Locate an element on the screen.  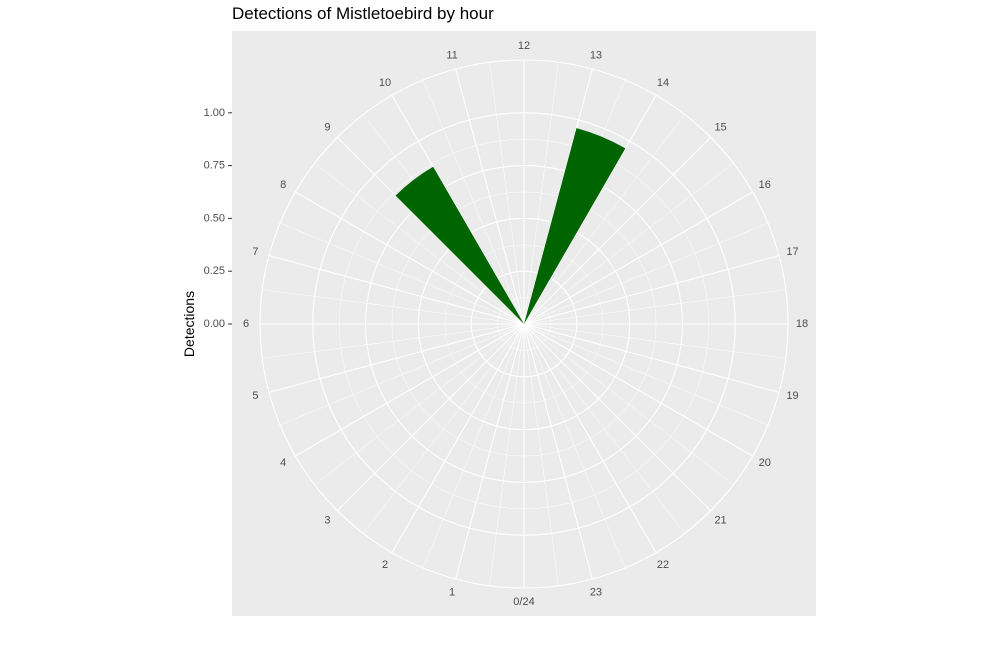
y-tick-label: 0.00 is located at coordinates (214, 324).